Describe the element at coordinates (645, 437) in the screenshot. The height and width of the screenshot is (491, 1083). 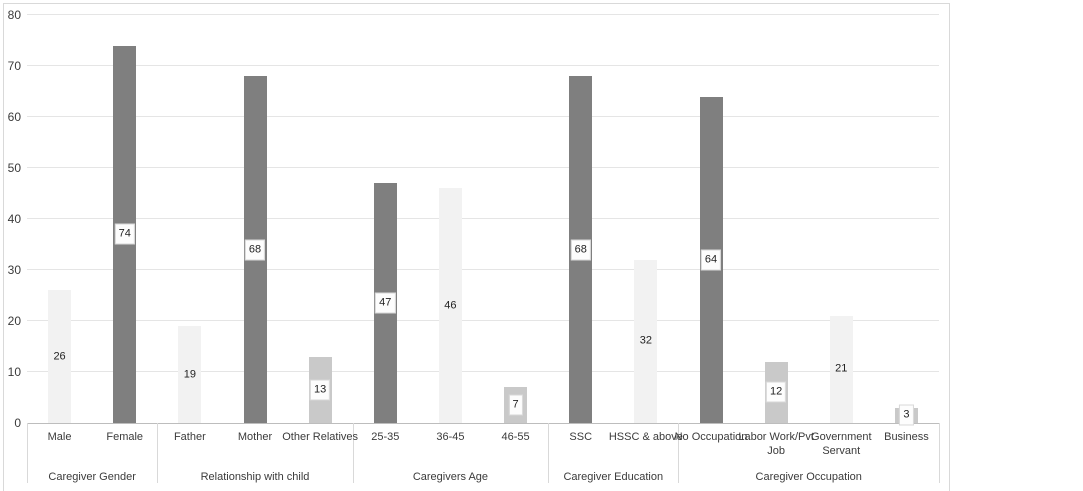
I see `category-label: HSSC & above` at that location.